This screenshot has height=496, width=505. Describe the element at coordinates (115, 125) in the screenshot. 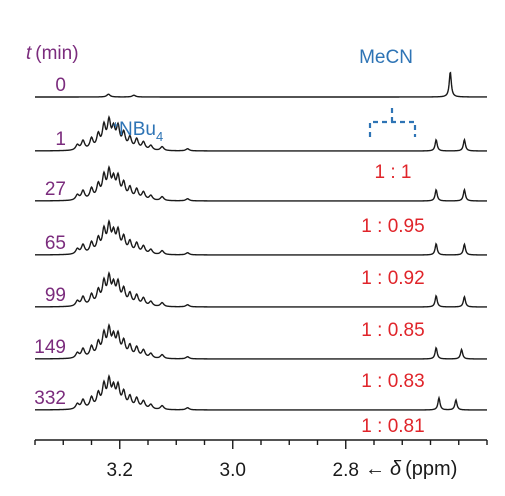

I see `nbu4-charge: +` at that location.